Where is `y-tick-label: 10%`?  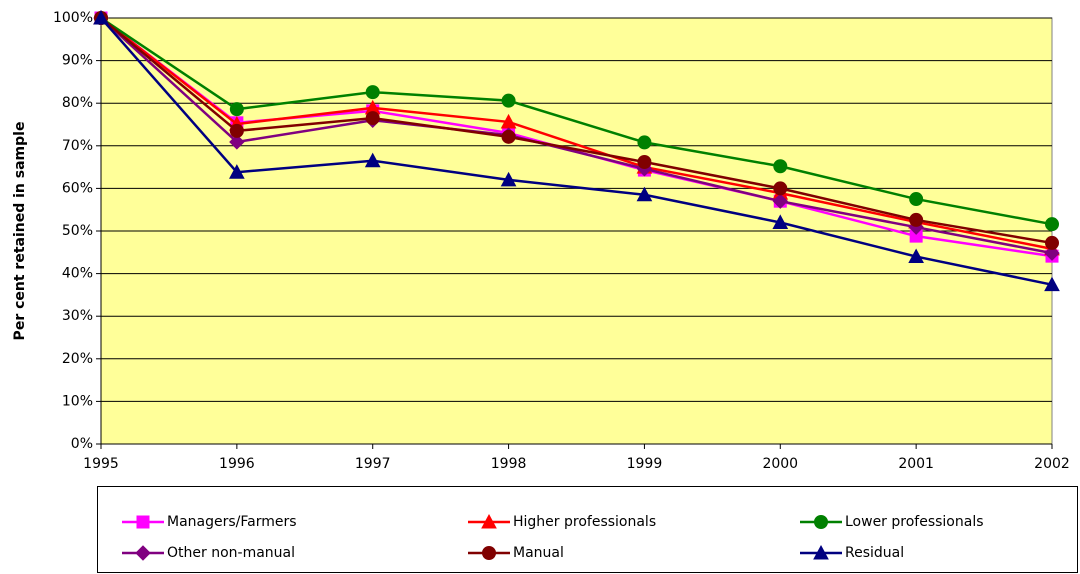 y-tick-label: 10% is located at coordinates (77, 401).